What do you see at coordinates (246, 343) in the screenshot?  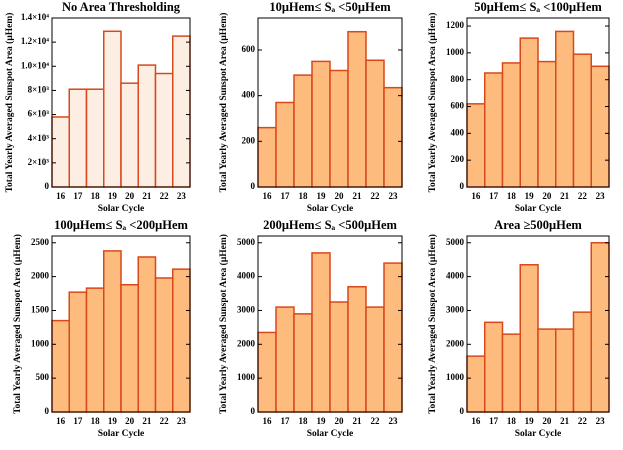 I see `y-tick-label: 2000` at bounding box center [246, 343].